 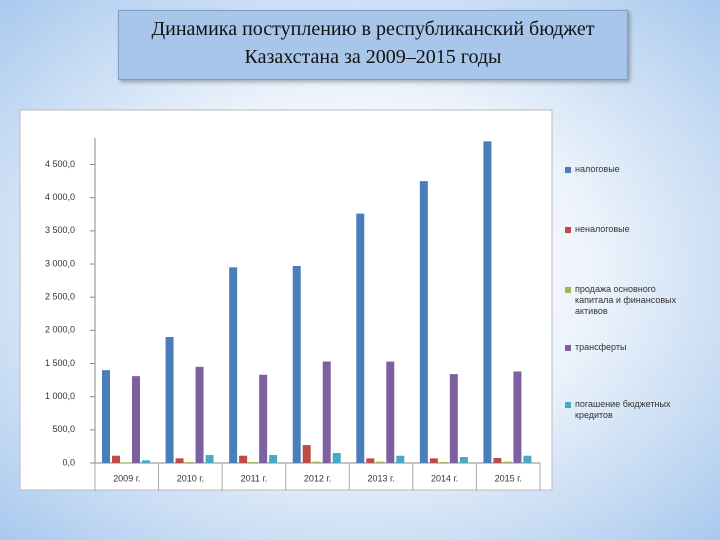 What do you see at coordinates (60, 164) in the screenshot?
I see `y-tick-label: 4 500,0` at bounding box center [60, 164].